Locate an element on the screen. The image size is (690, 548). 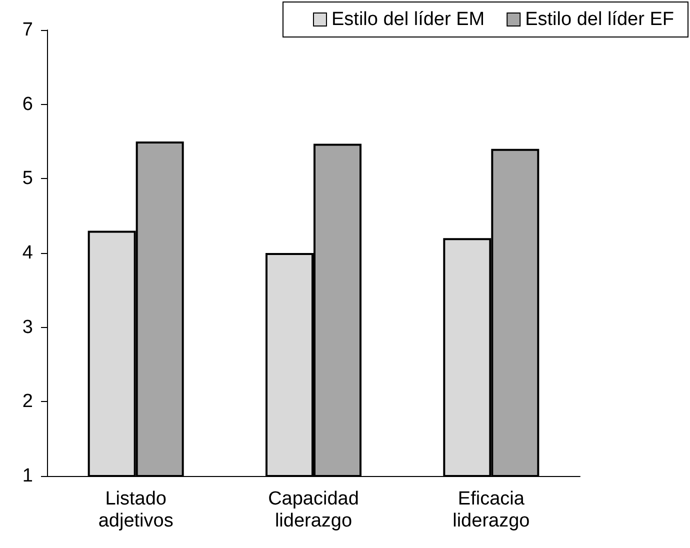
y-tick-label: 1 is located at coordinates (27, 476).